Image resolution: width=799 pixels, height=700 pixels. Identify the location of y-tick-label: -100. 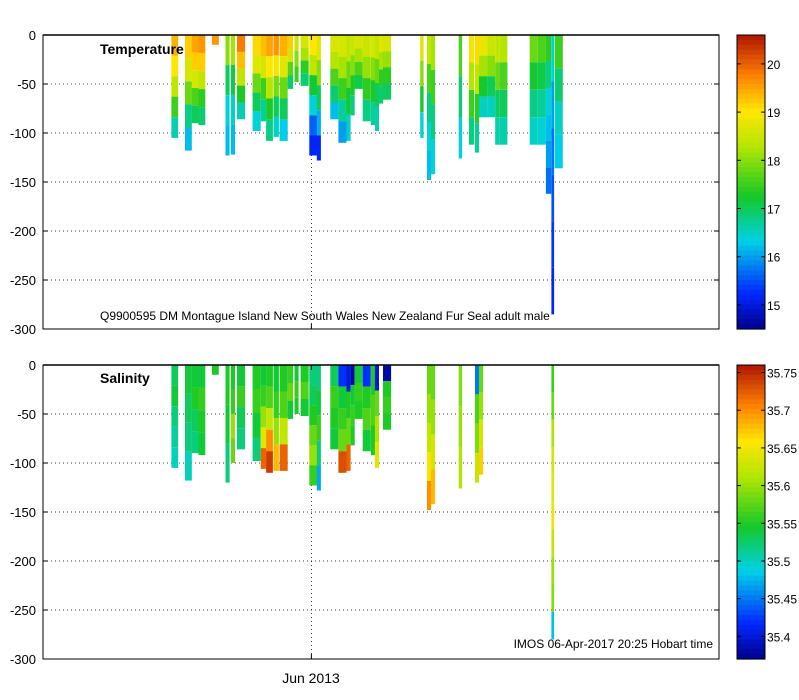
(23, 133).